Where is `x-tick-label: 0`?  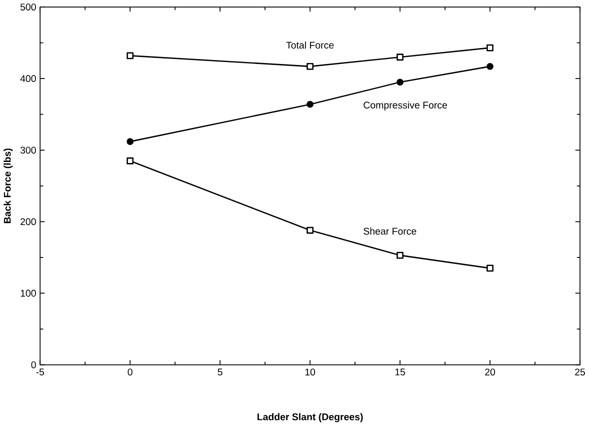
x-tick-label: 0 is located at coordinates (130, 372).